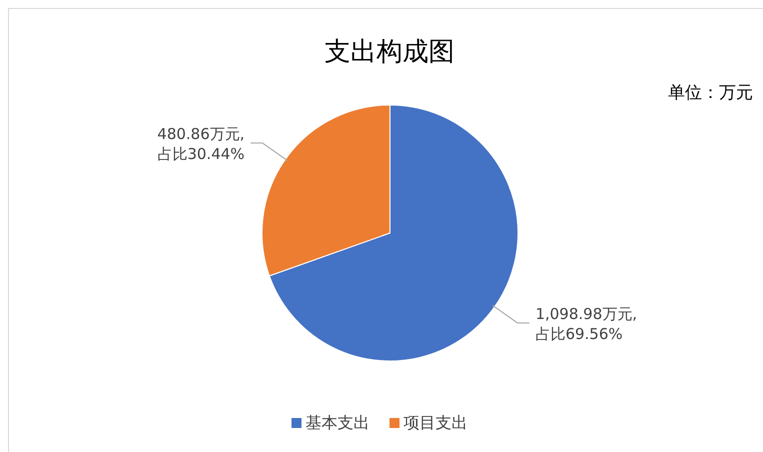 The width and height of the screenshot is (763, 452). Describe the element at coordinates (389, 52) in the screenshot. I see `chart-title: 支出构成图` at that location.